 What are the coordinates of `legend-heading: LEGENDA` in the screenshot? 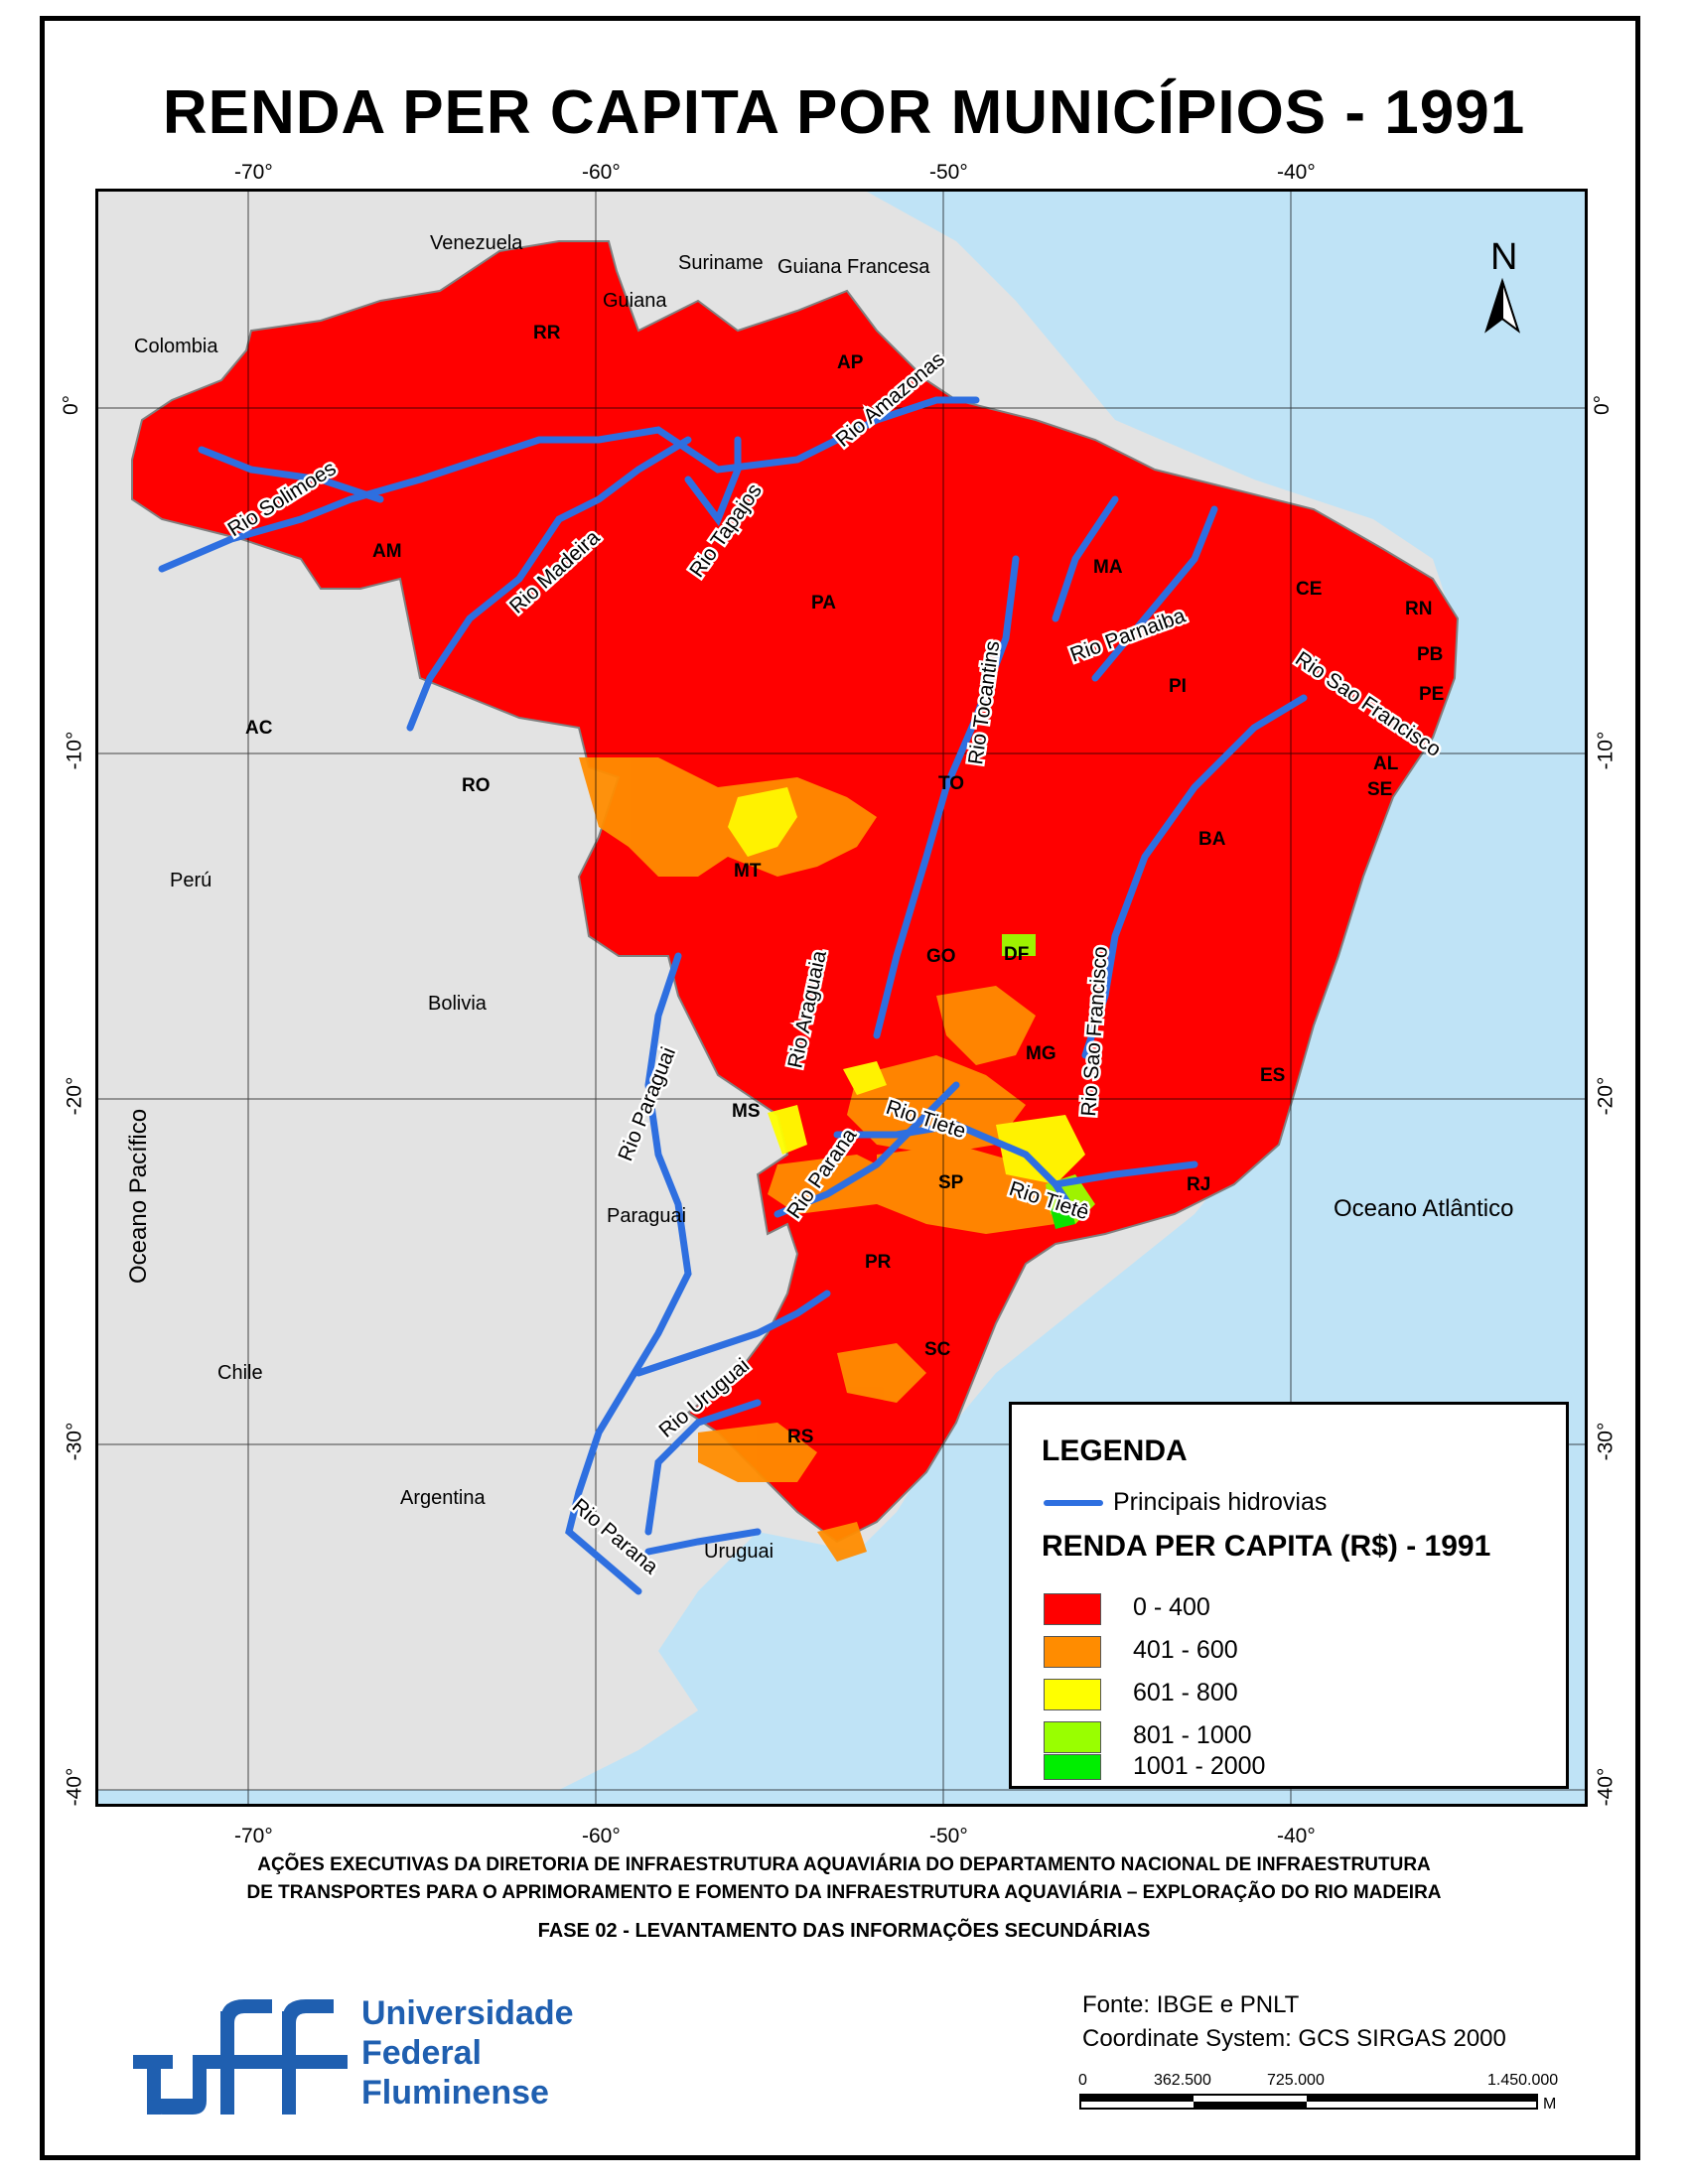 It's located at (1115, 1450).